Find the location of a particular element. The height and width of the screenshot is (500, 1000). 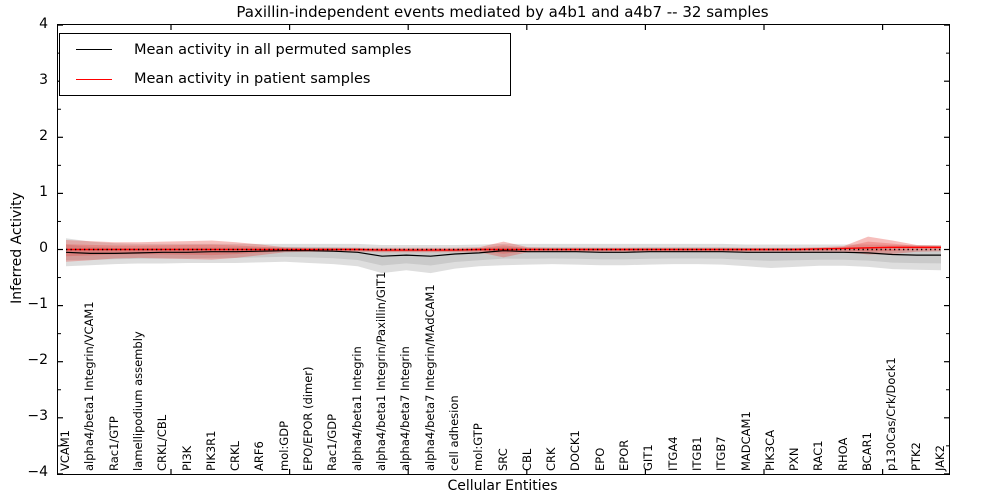

category-label: EPOR is located at coordinates (624, 455).